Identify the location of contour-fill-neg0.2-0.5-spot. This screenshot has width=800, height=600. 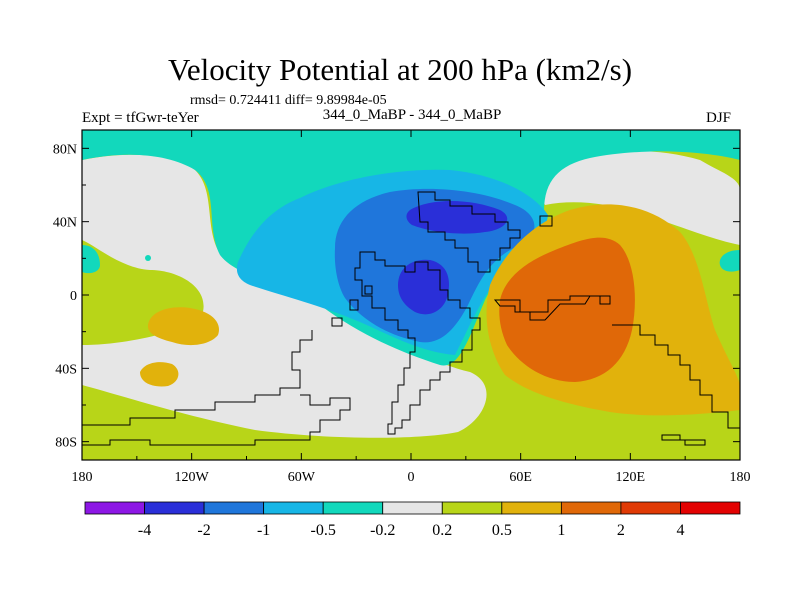
(148, 258).